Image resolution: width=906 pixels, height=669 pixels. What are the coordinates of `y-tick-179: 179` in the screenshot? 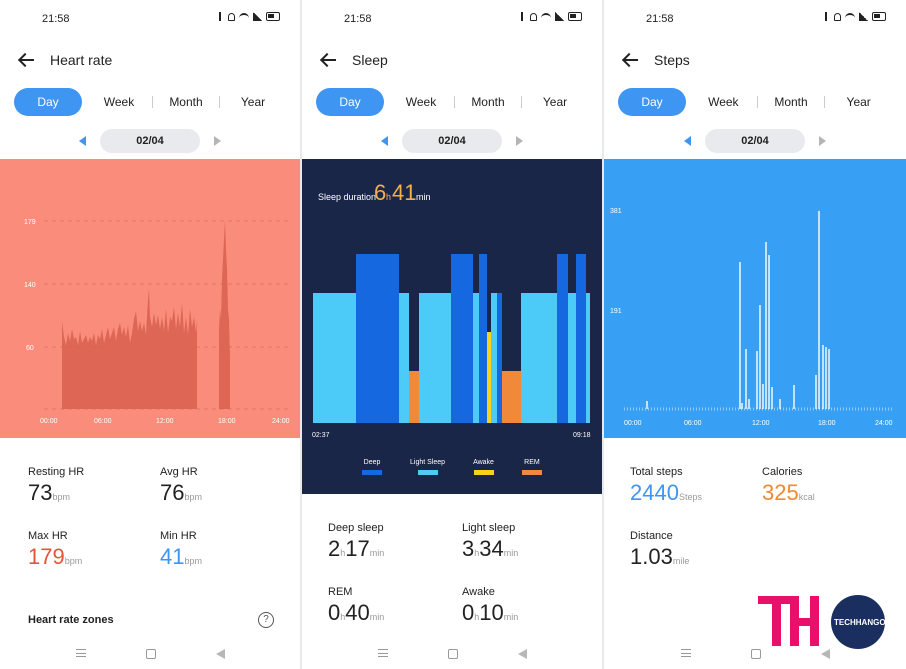 It's located at (30, 222).